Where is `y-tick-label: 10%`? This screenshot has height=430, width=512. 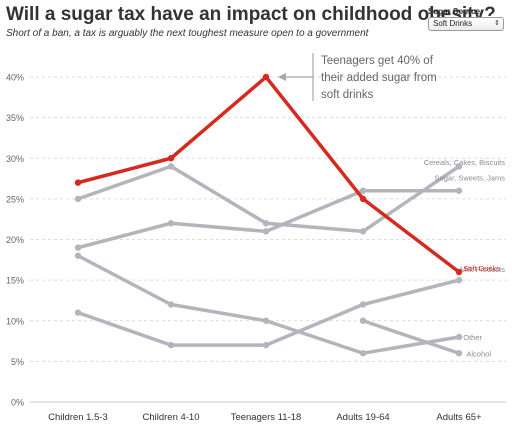
y-tick-label: 10% is located at coordinates (15, 321).